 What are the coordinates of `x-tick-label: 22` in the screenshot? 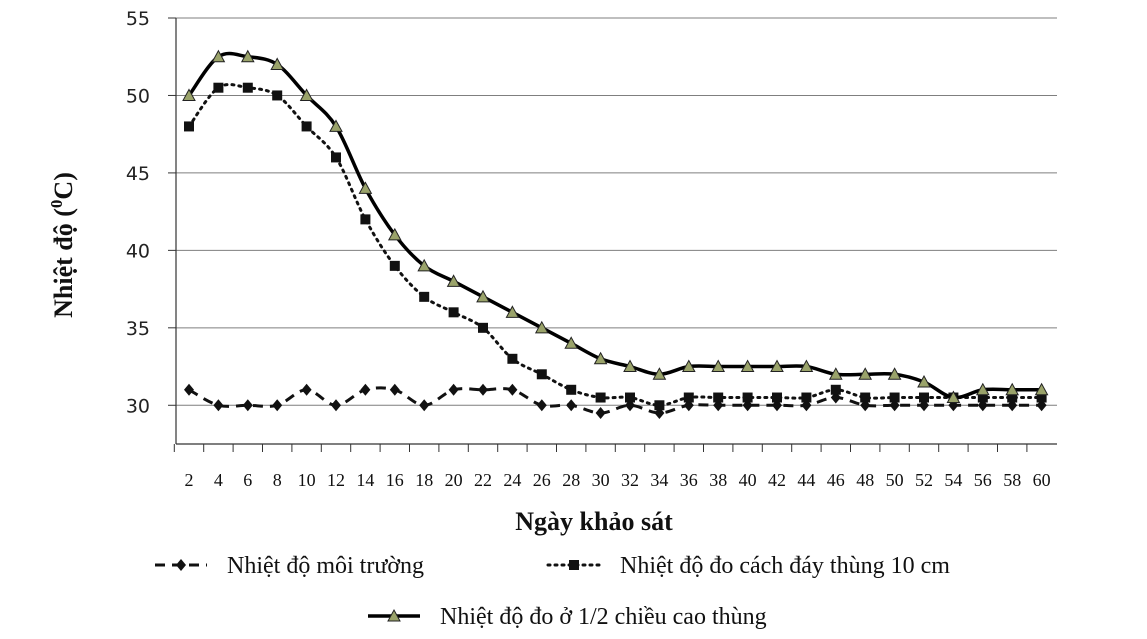 It's located at (483, 480).